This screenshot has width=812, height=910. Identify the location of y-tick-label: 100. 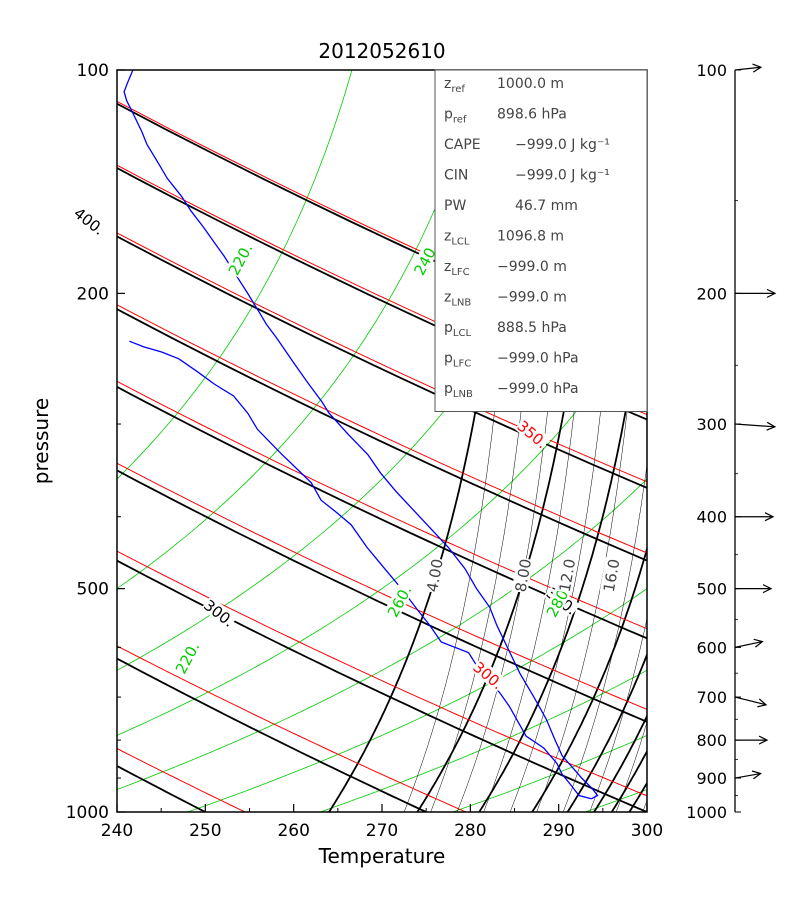
(93, 71).